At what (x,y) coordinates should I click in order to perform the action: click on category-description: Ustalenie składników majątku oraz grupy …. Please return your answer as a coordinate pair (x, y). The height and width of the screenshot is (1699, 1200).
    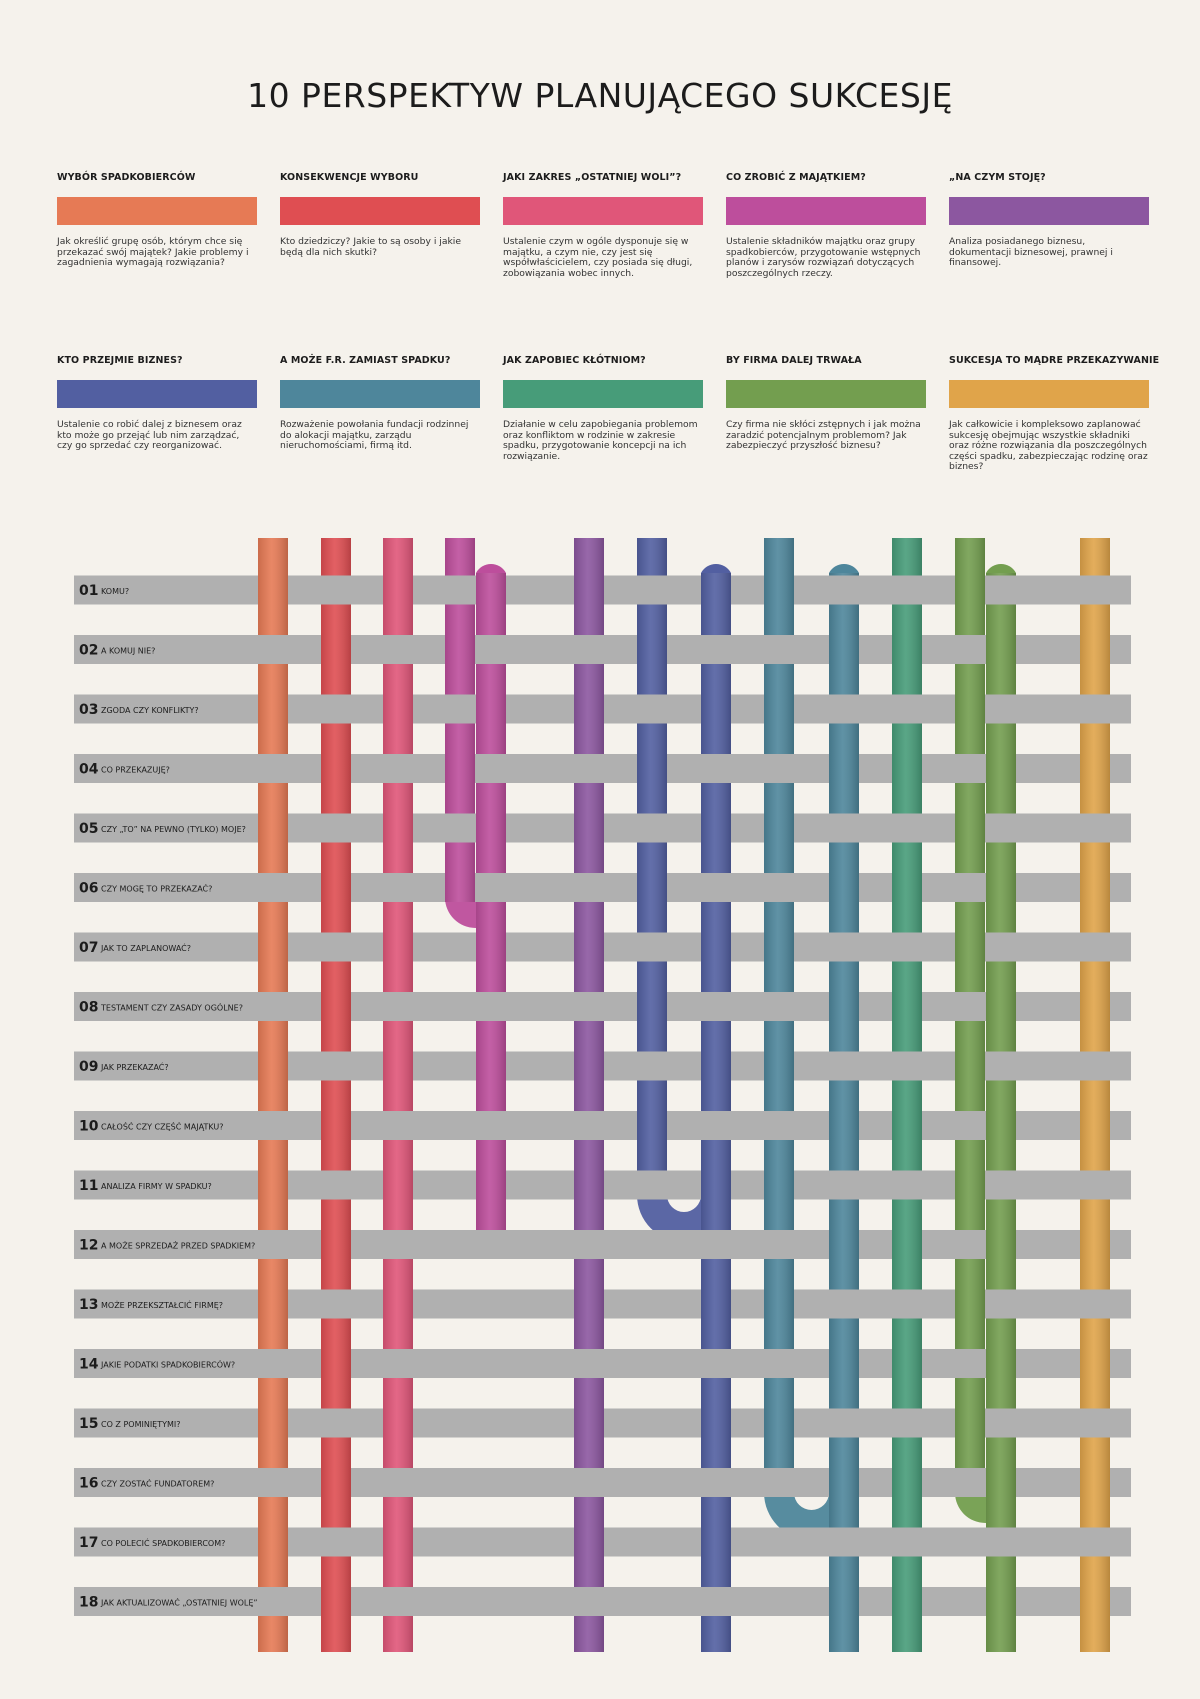
    Looking at the image, I should click on (823, 257).